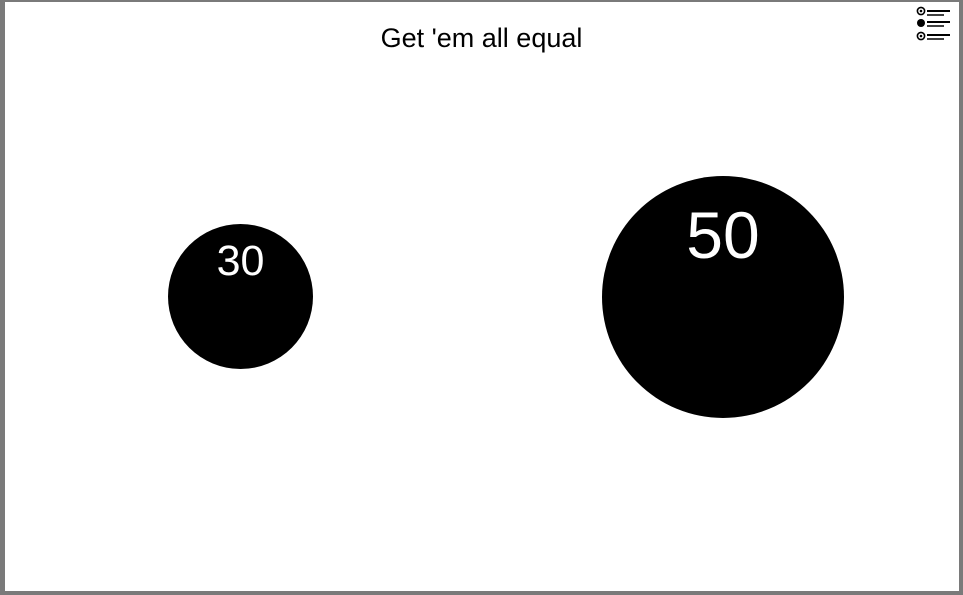  I want to click on game-title: Get 'em all equal, so click(481, 38).